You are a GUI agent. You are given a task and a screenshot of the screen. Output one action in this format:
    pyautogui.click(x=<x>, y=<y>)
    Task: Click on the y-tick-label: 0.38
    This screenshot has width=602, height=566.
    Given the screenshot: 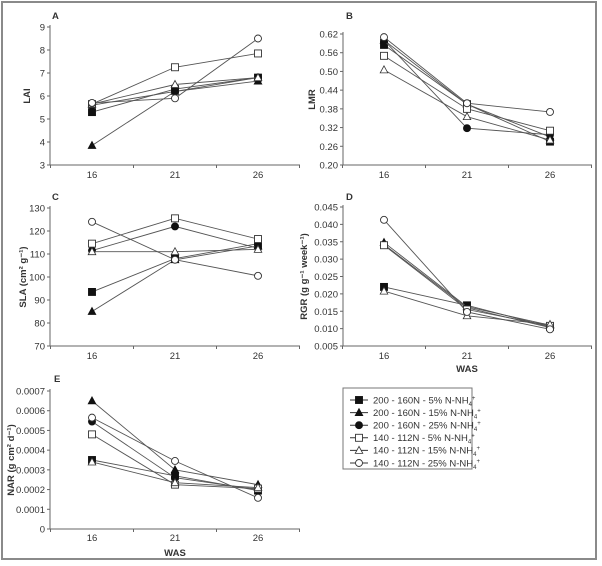 What is the action you would take?
    pyautogui.click(x=329, y=109)
    